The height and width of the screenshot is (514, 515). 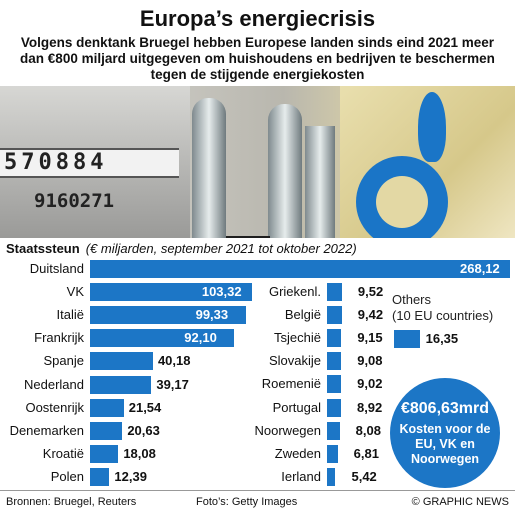 I want to click on category-label: Kroatië, so click(x=63, y=453).